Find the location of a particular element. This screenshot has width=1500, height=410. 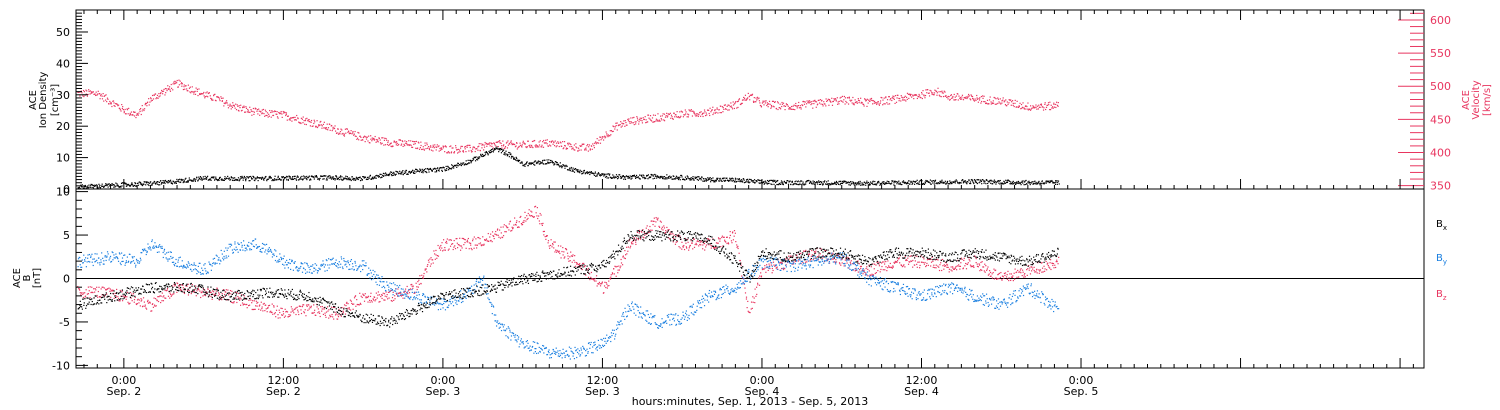

density-ylabel-line2: Ion Density is located at coordinates (43, 100).